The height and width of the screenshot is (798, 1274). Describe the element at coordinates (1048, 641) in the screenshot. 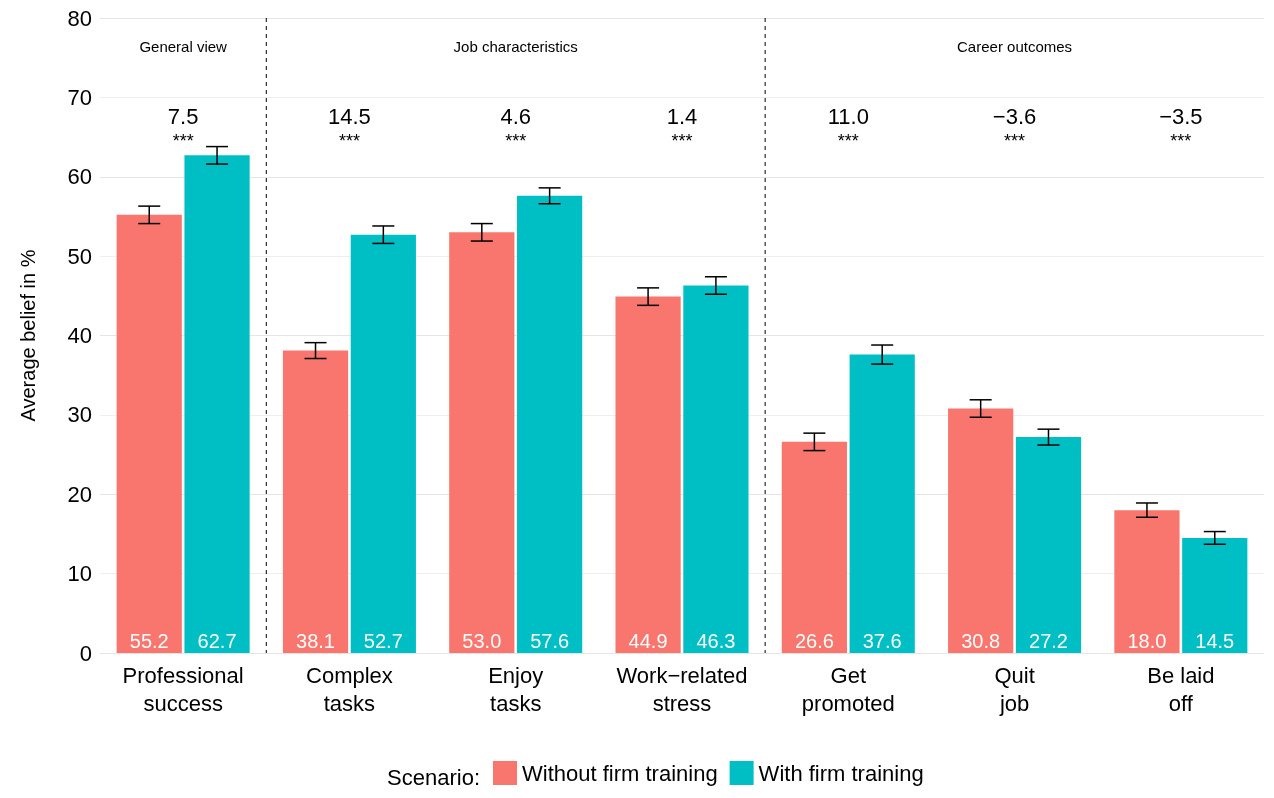

I see `data-label: 27.2` at that location.